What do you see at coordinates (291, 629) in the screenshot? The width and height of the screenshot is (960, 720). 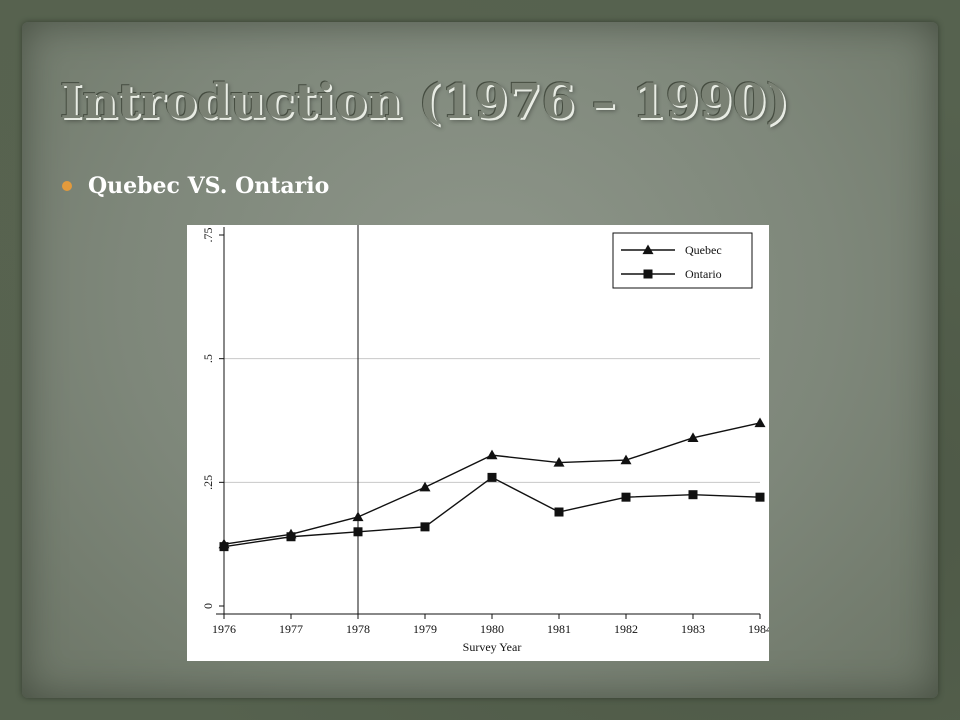 I see `x-tick-label: 1977` at bounding box center [291, 629].